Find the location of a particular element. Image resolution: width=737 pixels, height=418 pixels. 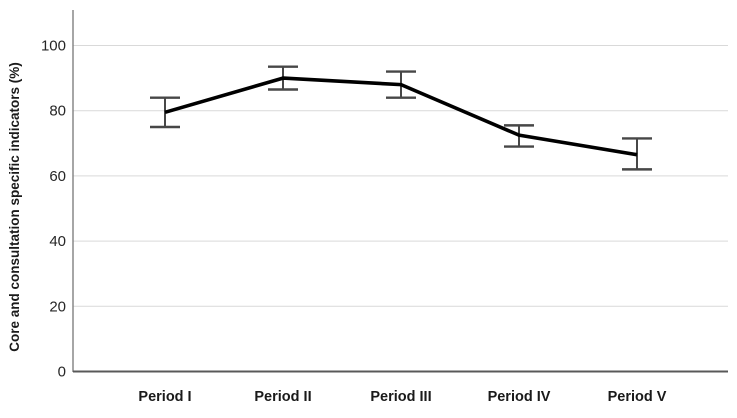

y-tick-label: 80 is located at coordinates (57, 111).